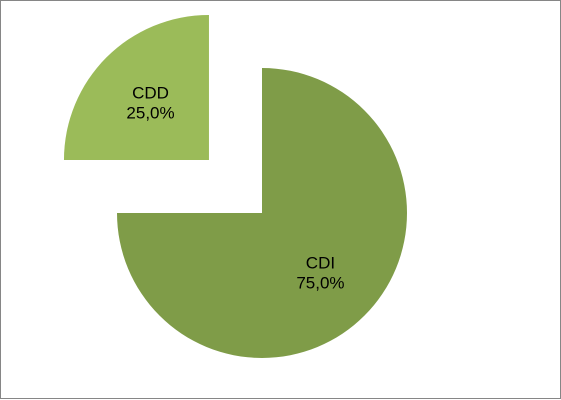 Image resolution: width=561 pixels, height=400 pixels. I want to click on slice-percent-cdd: 25,0%, so click(150, 113).